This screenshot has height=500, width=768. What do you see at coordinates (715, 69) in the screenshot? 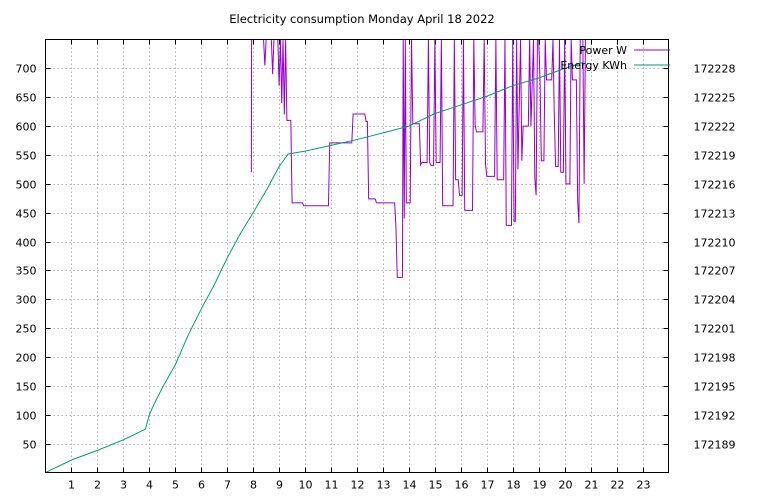
I see `y2-tick-label: 172228` at bounding box center [715, 69].